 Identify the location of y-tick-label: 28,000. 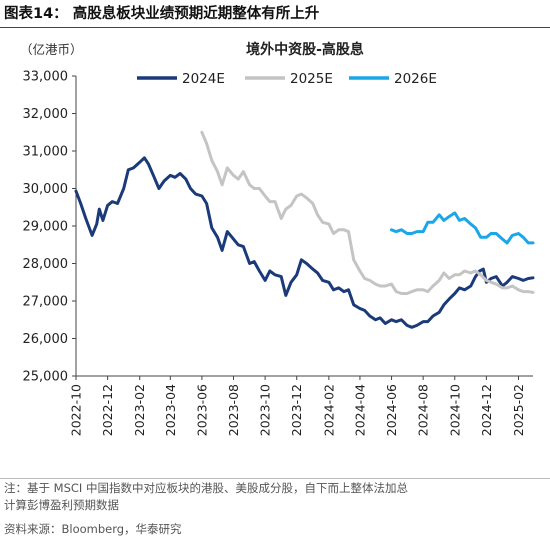
(46, 264).